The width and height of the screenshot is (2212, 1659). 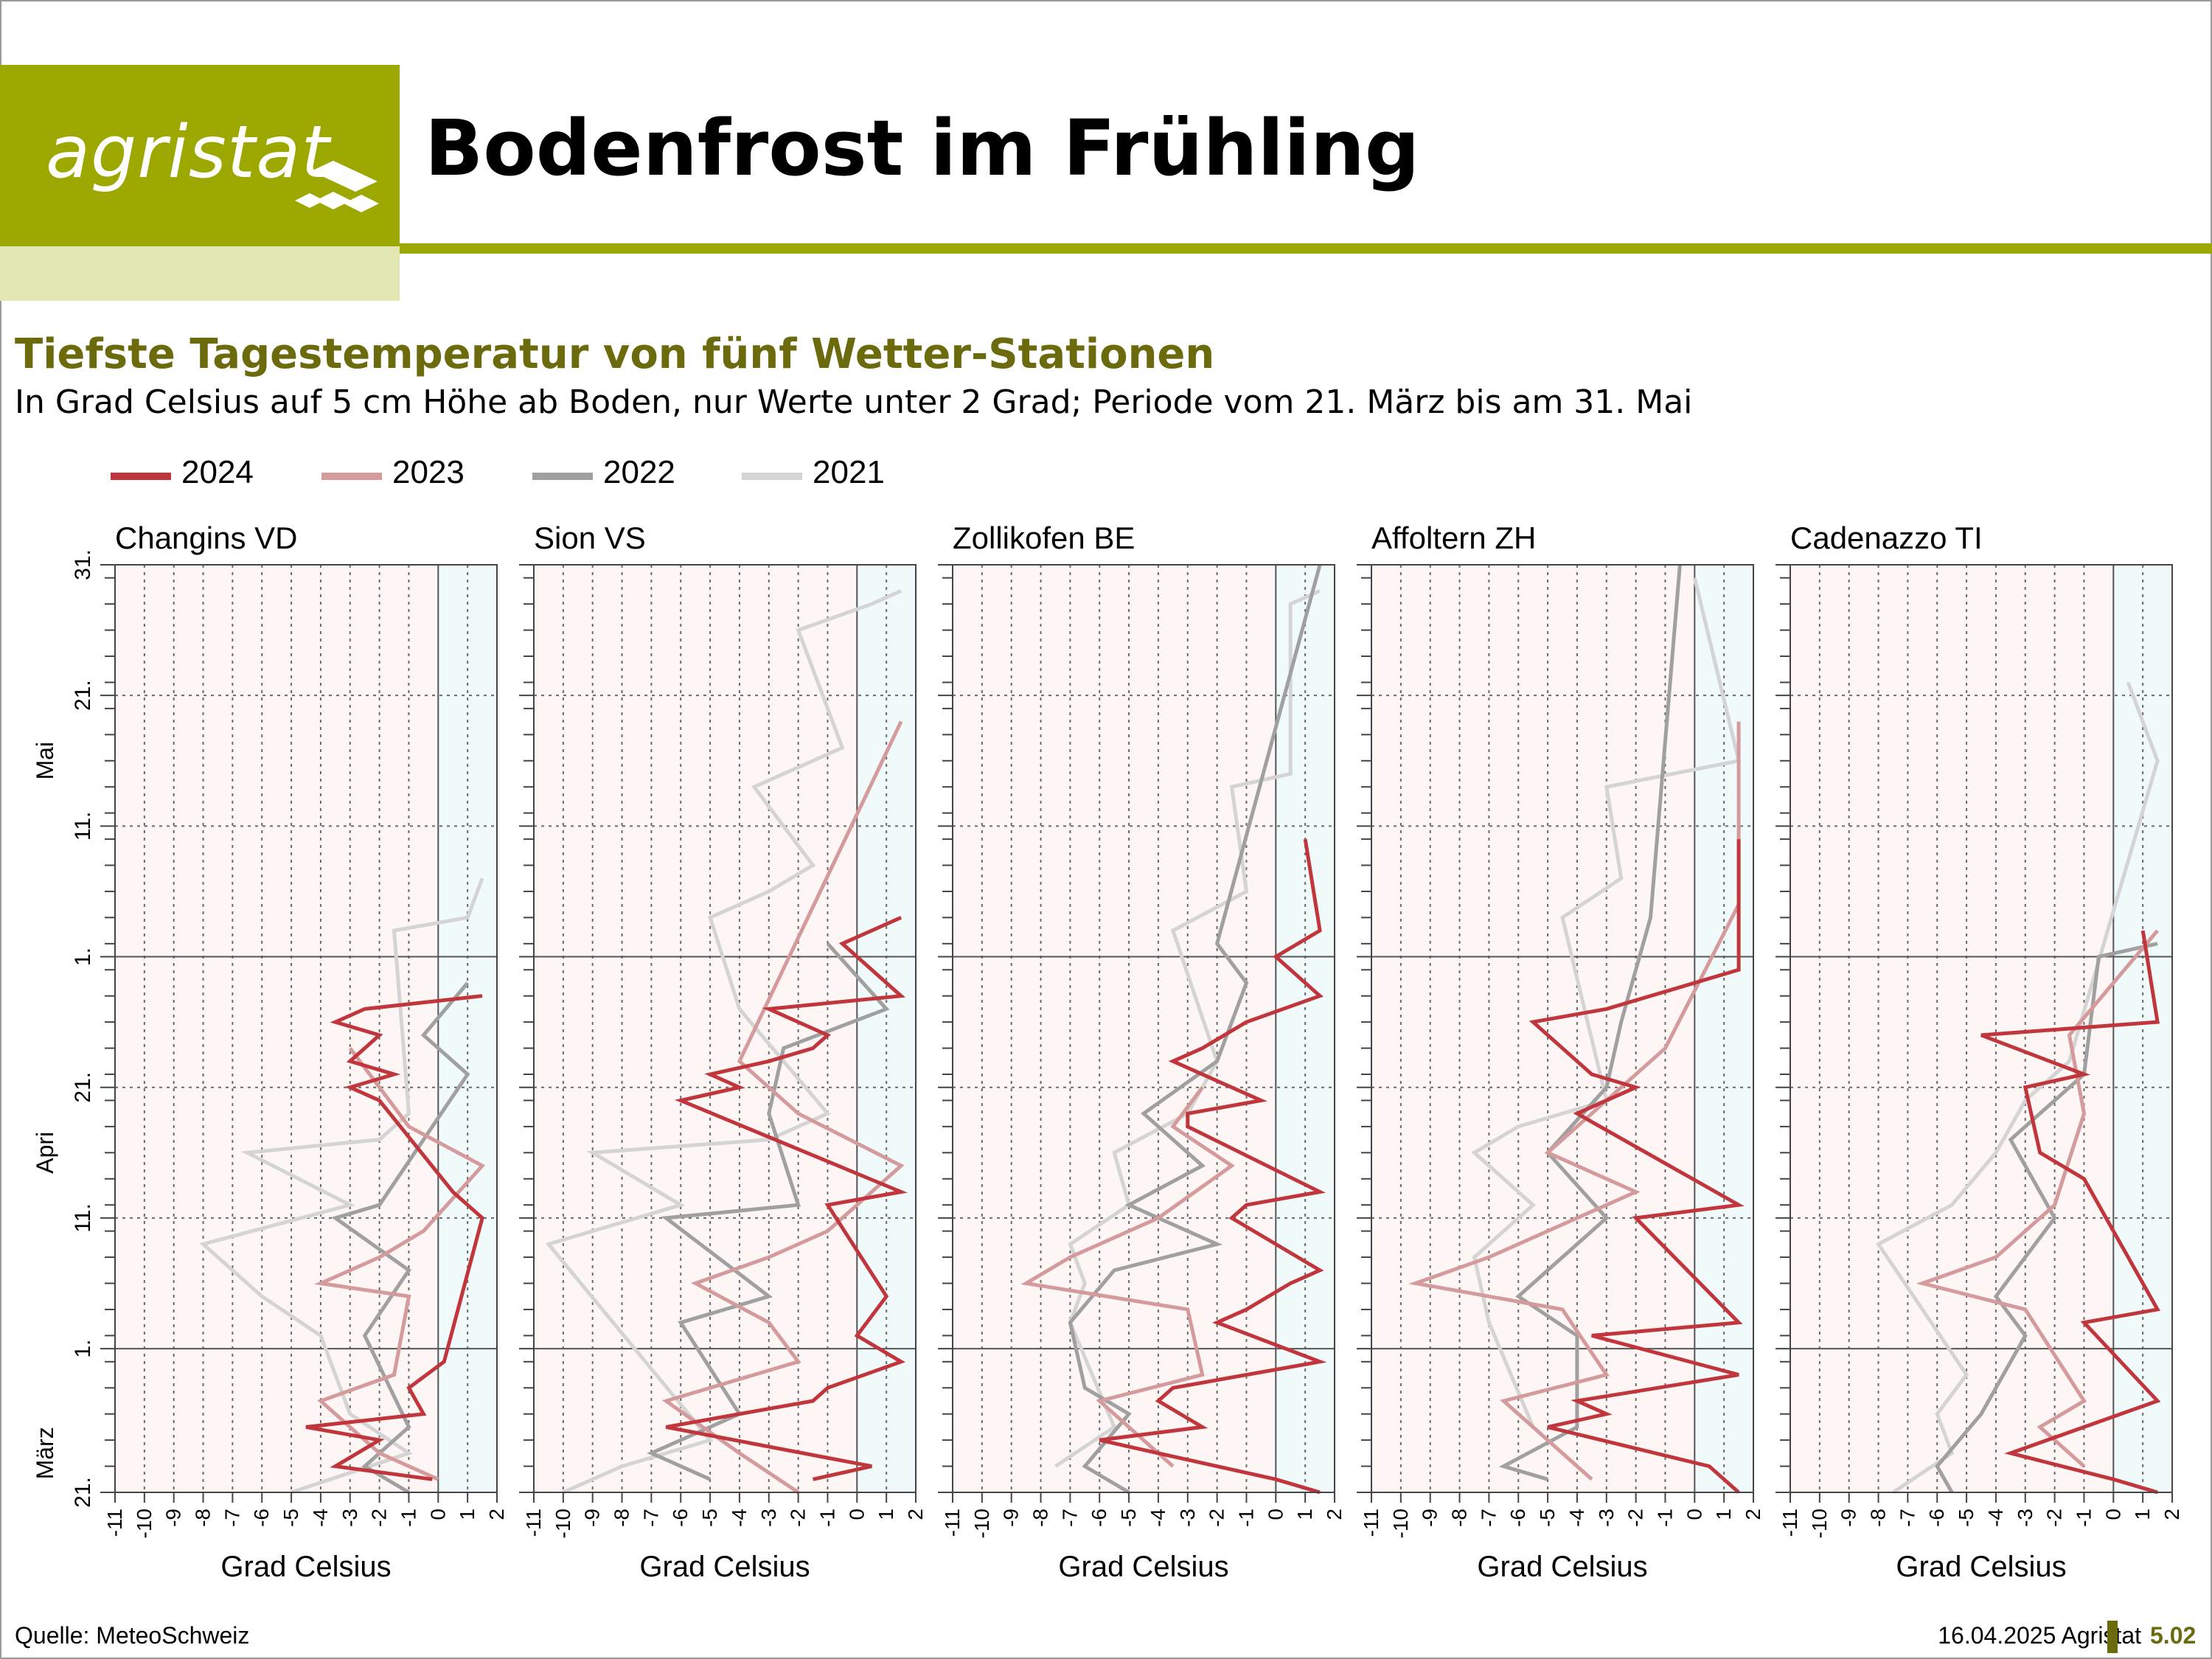 I want to click on panel-title: Changins VD, so click(x=206, y=538).